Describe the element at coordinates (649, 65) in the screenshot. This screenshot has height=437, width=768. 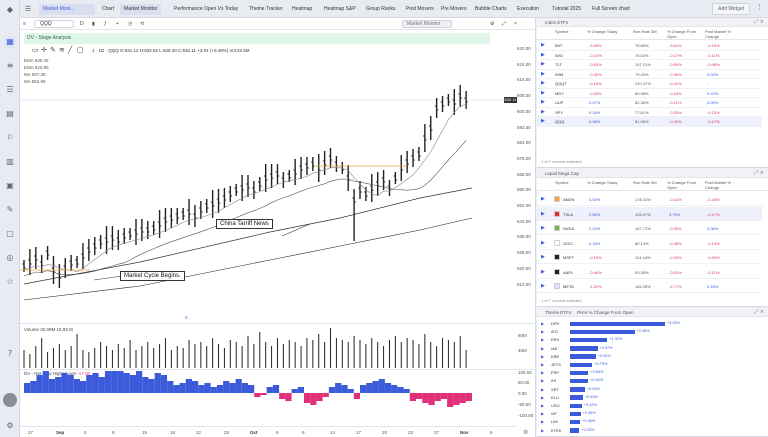
I see `table-row: ▶ TLT -0.53% 197.21% -0.59% -0.08%` at that location.